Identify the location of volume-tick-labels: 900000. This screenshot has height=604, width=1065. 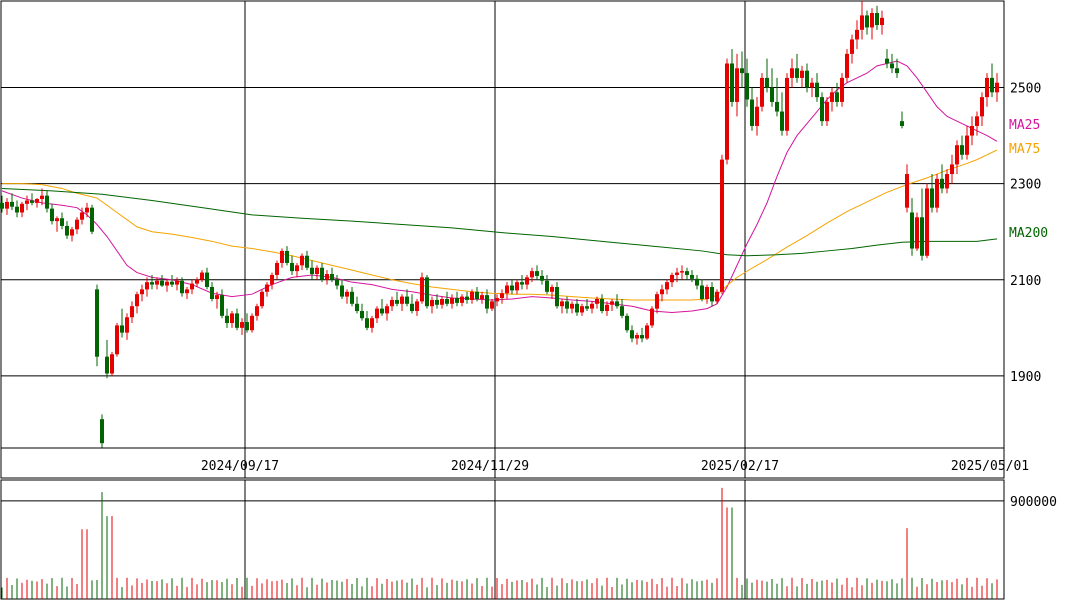
(1033, 502).